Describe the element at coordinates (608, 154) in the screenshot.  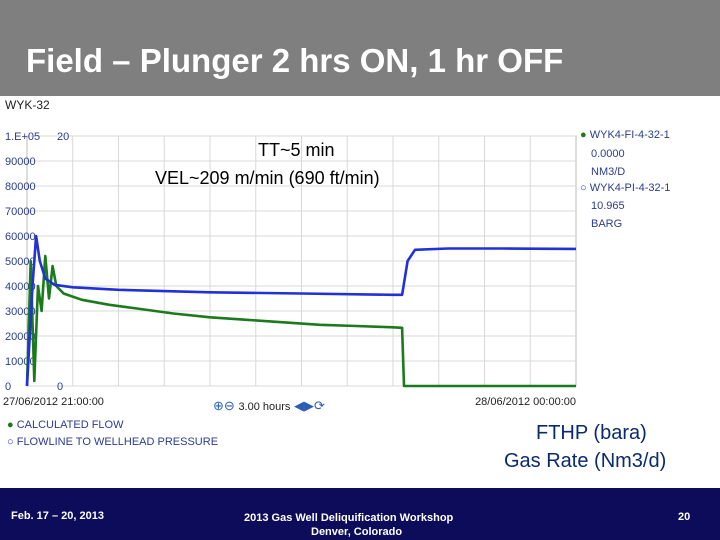
I see `flow-current-value: 0.0000` at that location.